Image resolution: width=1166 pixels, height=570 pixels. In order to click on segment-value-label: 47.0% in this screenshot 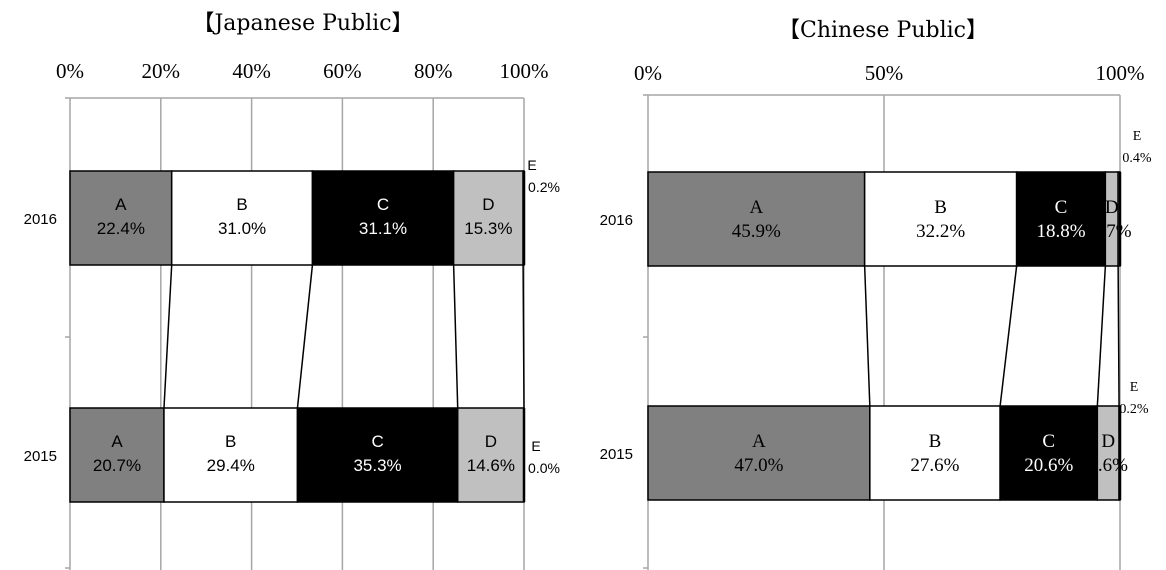, I will do `click(758, 465)`.